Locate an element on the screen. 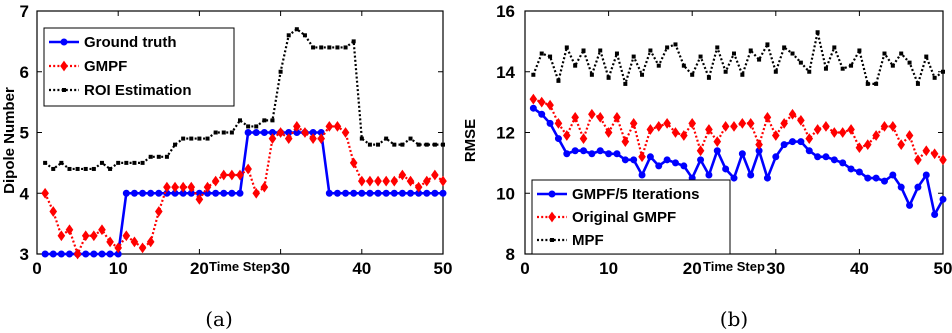  y-tick-label: 10 is located at coordinates (505, 193).